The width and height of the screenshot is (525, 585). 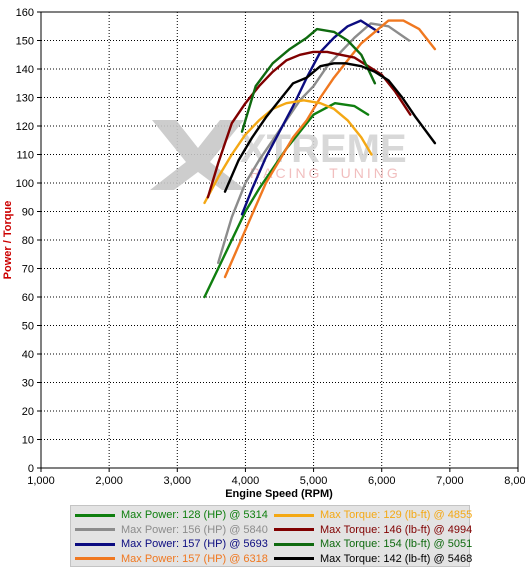 What do you see at coordinates (28, 355) in the screenshot?
I see `y-tick-label: 40` at bounding box center [28, 355].